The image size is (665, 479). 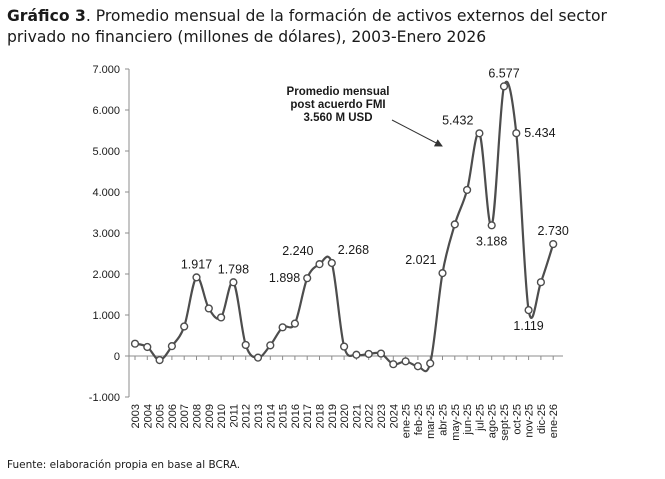 I want to click on y-tick-label: 6.000, so click(x=106, y=111).